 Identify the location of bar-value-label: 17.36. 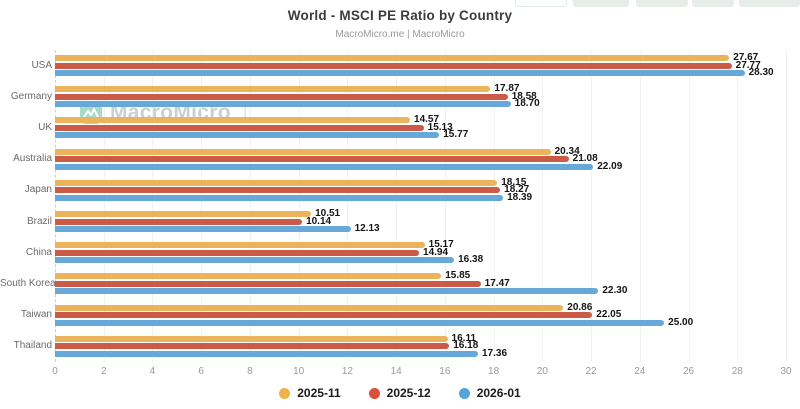
(495, 353).